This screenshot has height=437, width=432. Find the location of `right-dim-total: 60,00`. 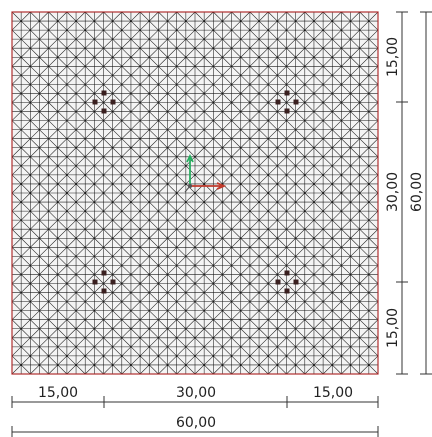

right-dim-total: 60,00 is located at coordinates (417, 192).